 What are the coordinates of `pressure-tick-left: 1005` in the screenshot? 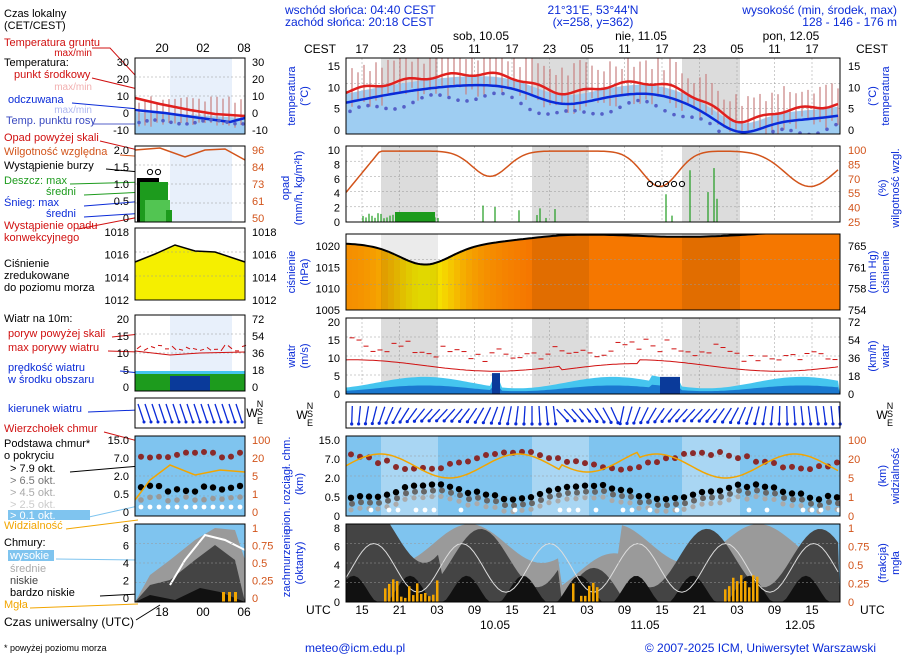 It's located at (328, 311).